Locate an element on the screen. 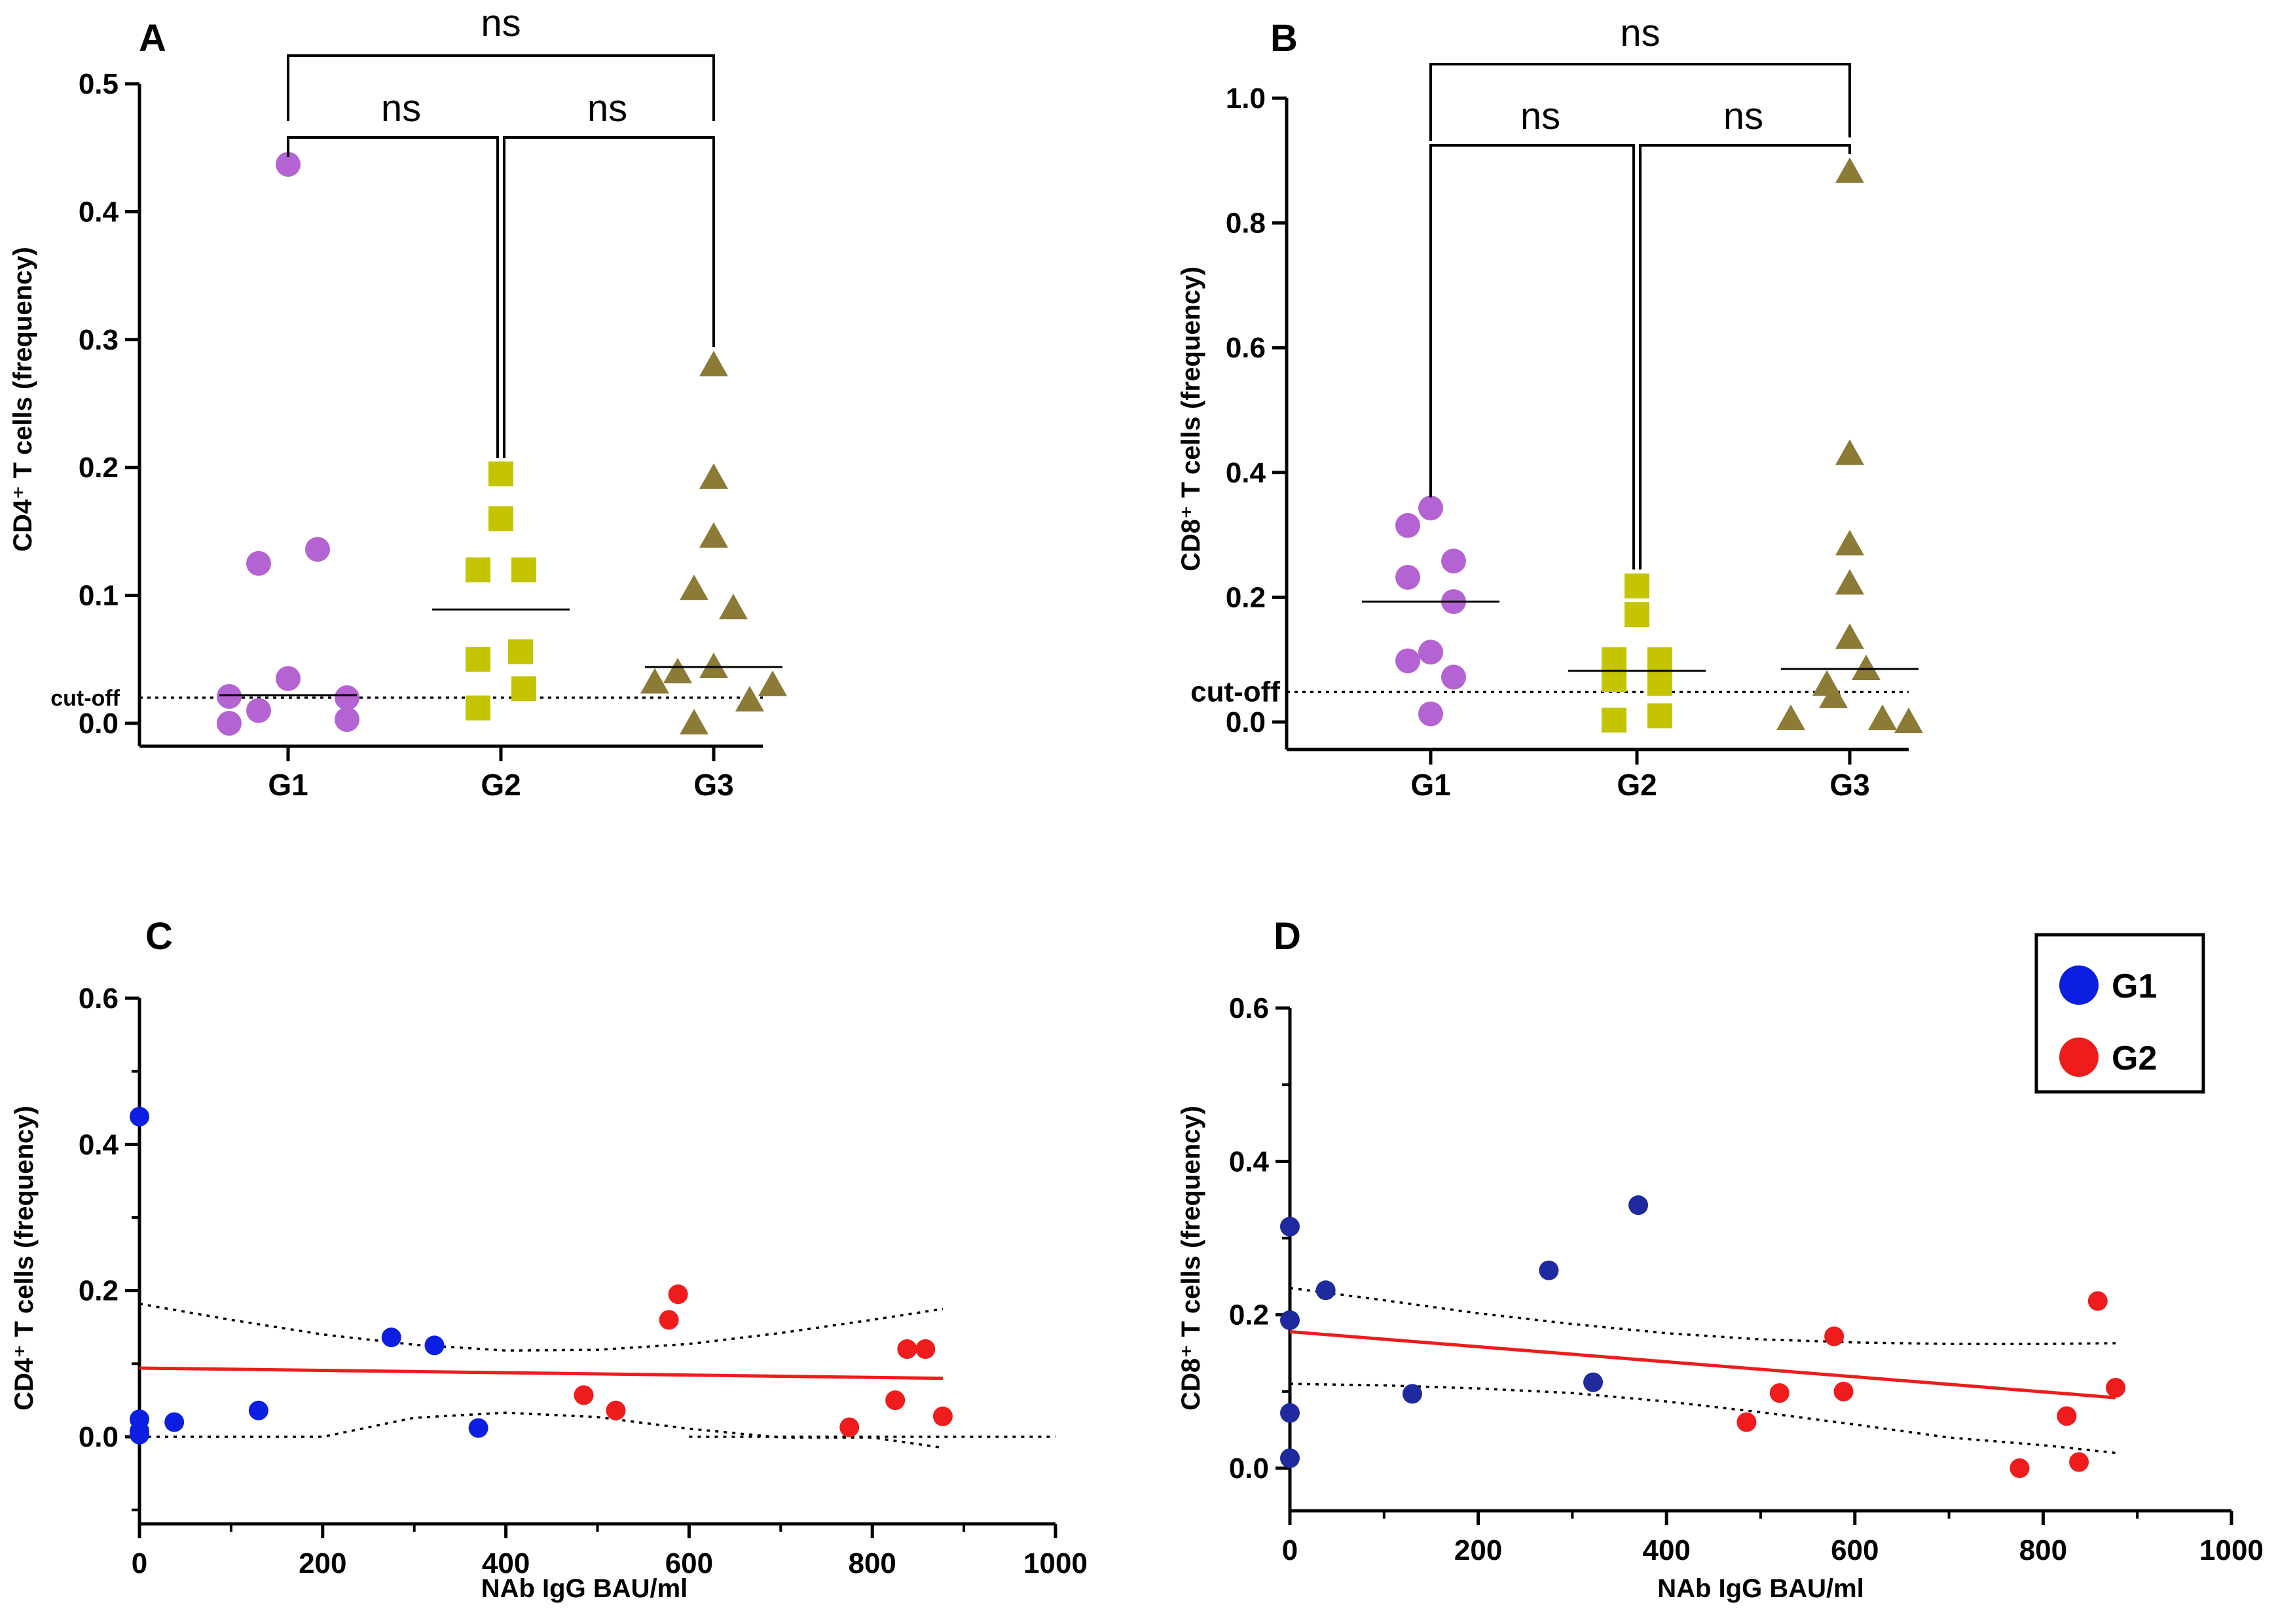  bracket-g1-g2 is located at coordinates (393, 297).